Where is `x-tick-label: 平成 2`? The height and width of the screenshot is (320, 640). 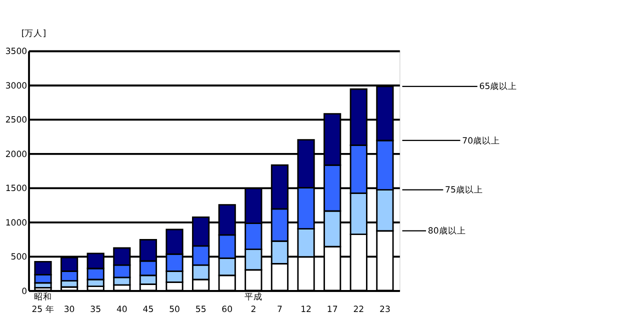 x-tick-label: 平成 2 is located at coordinates (253, 303).